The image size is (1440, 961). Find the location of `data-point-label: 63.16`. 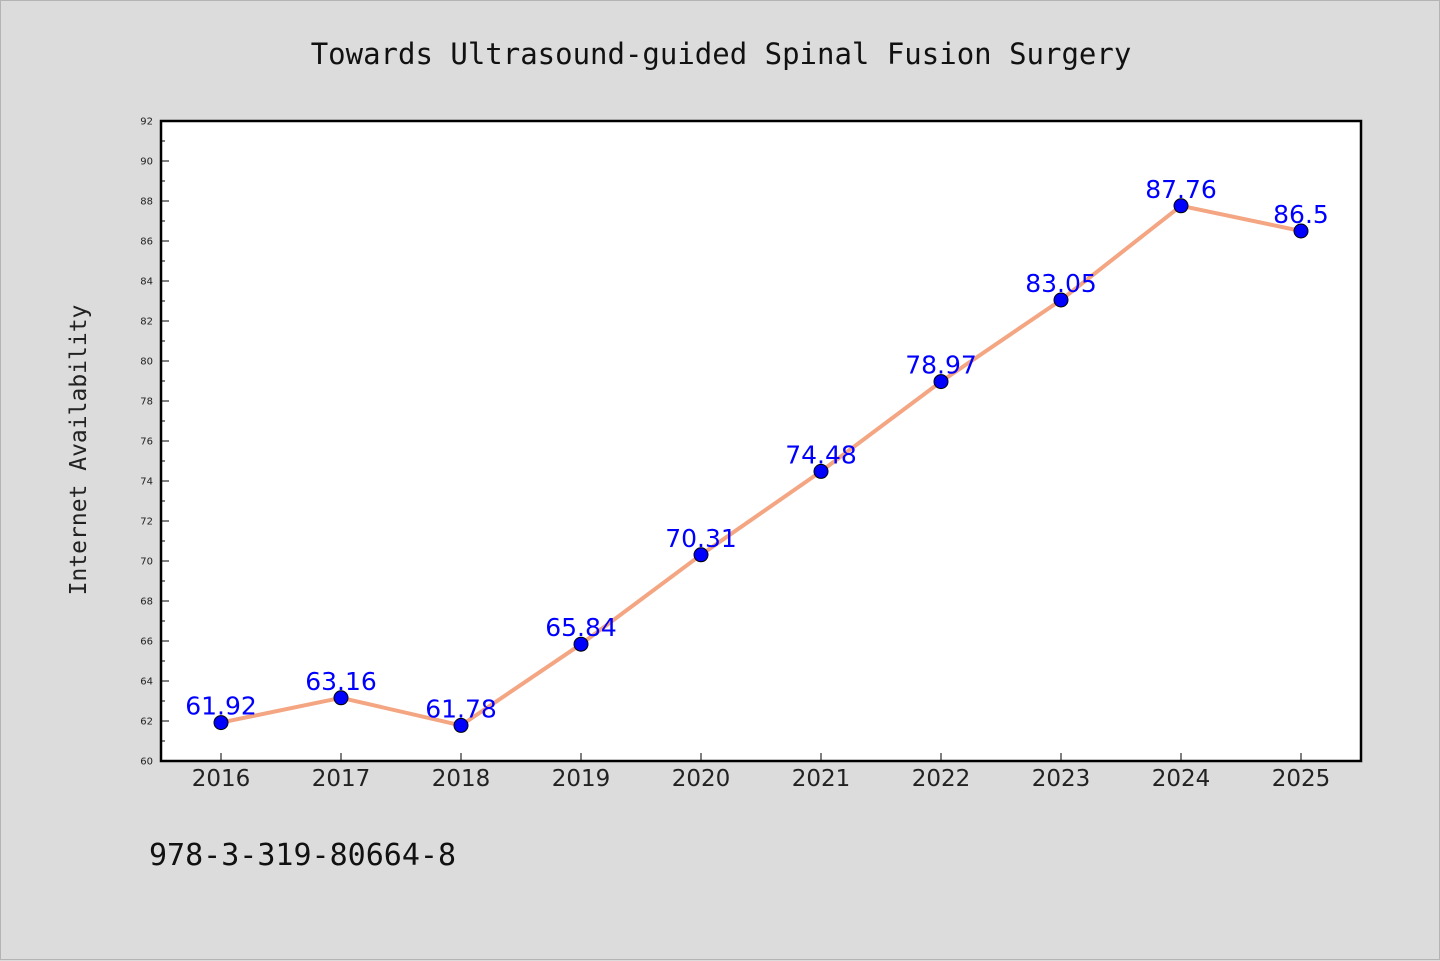

data-point-label: 63.16 is located at coordinates (341, 681).